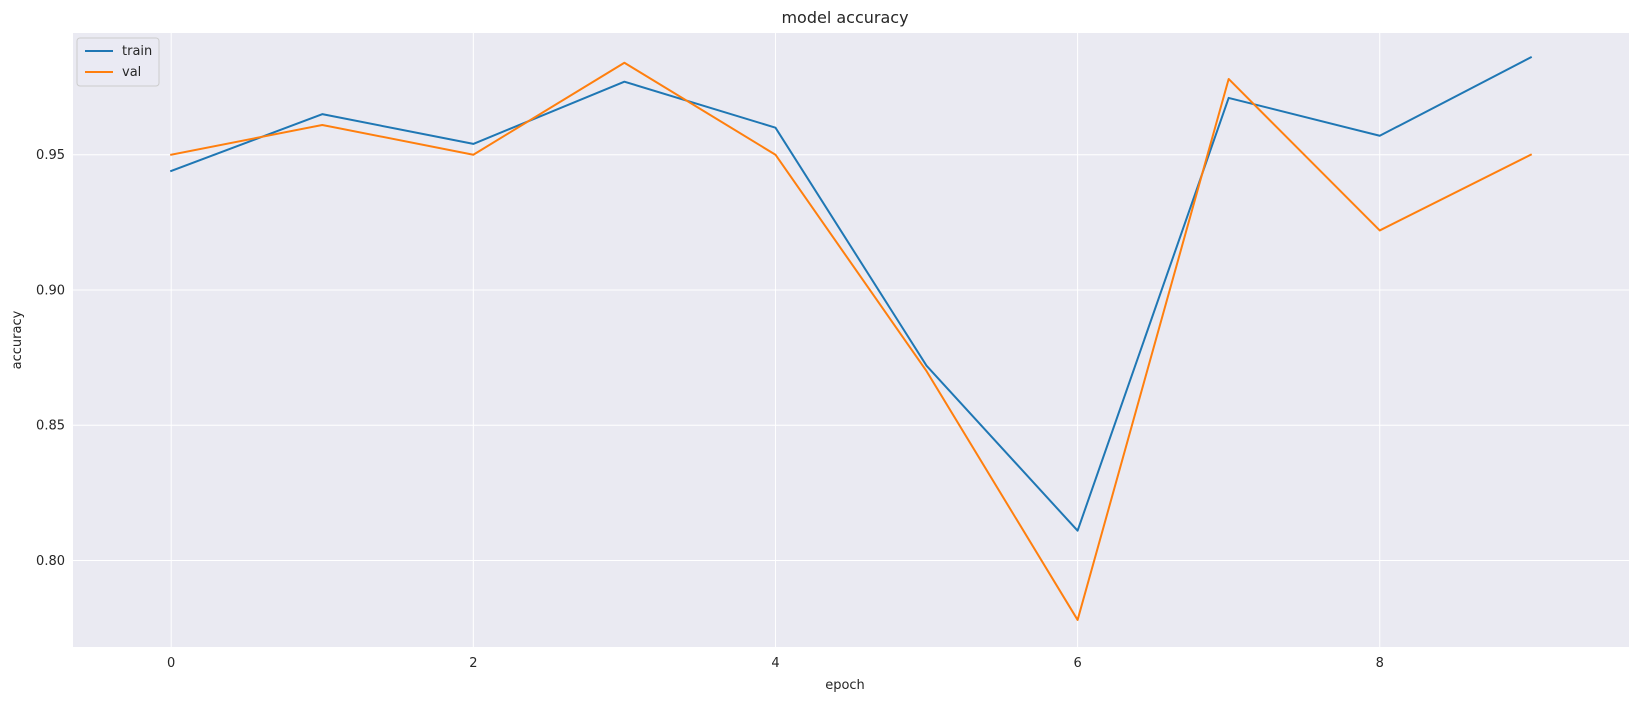  I want to click on y-tick-label-2: 0.90, so click(50, 290).